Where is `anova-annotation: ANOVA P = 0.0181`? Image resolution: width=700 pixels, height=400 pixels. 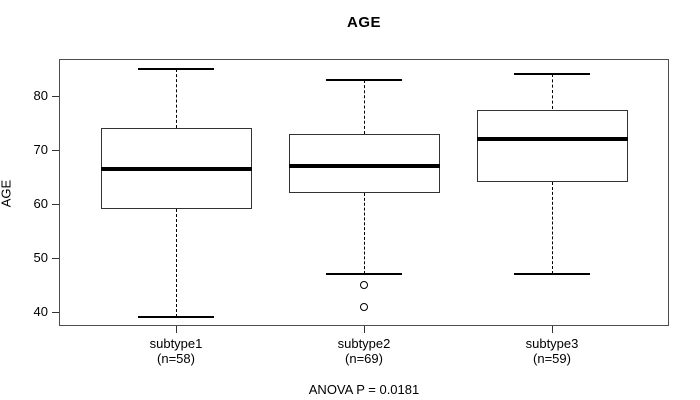 anova-annotation: ANOVA P = 0.0181 is located at coordinates (364, 389).